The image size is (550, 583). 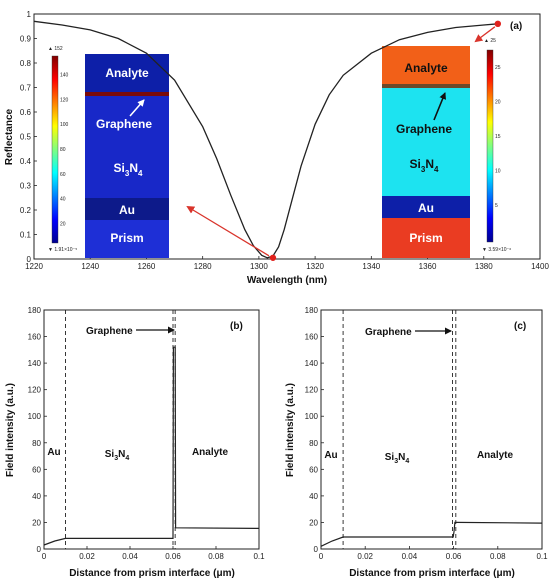 I want to click on c-x-tick-label-3: 0.06, so click(x=454, y=556).